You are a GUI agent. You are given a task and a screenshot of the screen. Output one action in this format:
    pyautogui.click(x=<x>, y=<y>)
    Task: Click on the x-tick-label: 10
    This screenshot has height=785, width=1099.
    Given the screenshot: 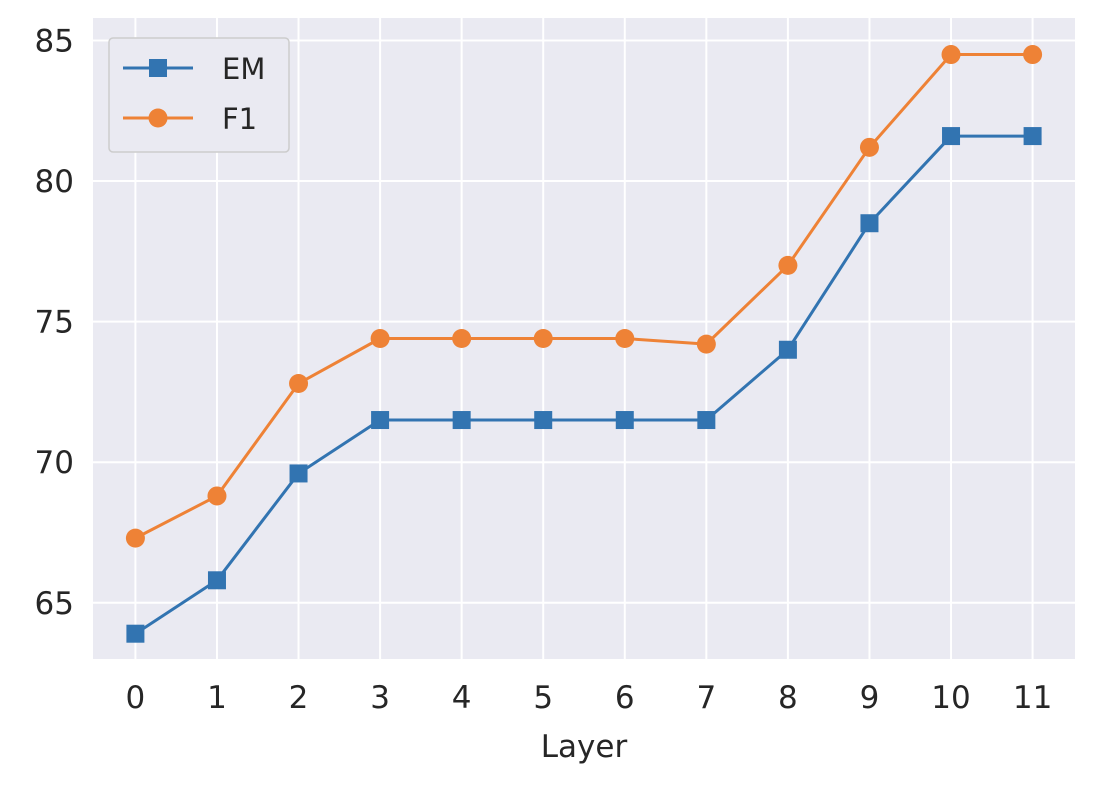 What is the action you would take?
    pyautogui.click(x=950, y=698)
    